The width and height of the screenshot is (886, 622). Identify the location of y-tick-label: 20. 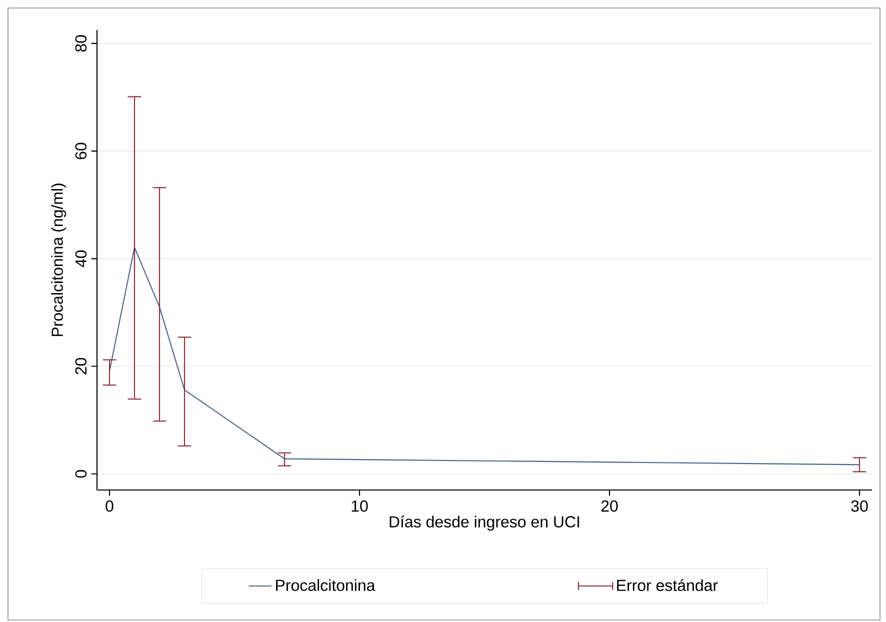
(81, 366).